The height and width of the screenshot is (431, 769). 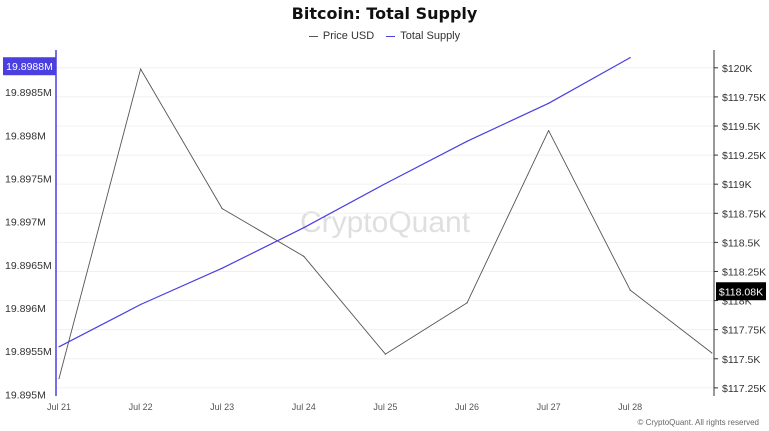 I want to click on copyright-text: © CryptoQuant. All rights reserved, so click(x=698, y=422).